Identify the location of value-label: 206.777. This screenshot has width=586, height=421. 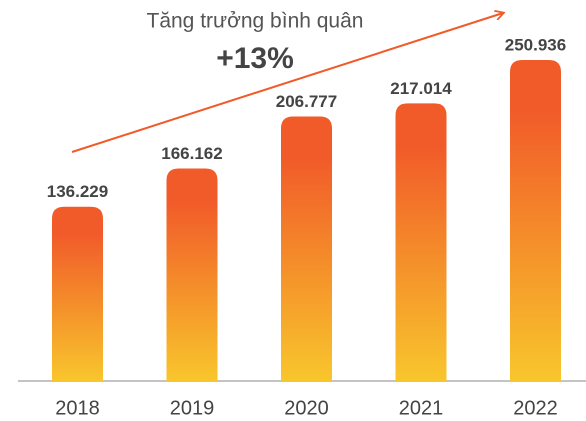
(306, 101).